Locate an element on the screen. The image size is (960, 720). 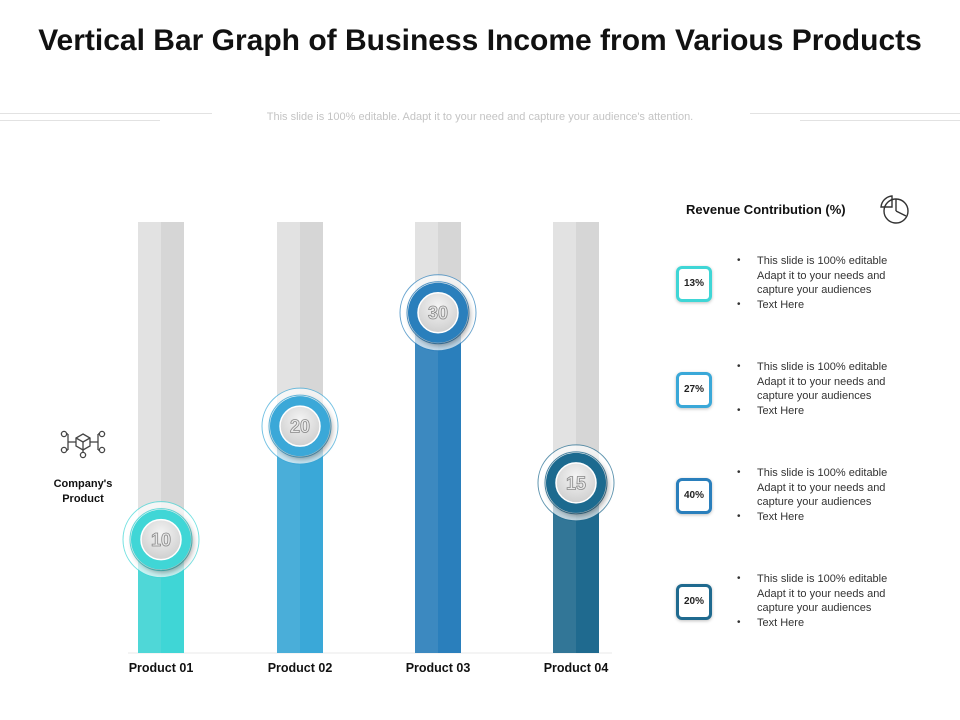
side-label: Company's Product is located at coordinates (83, 491).